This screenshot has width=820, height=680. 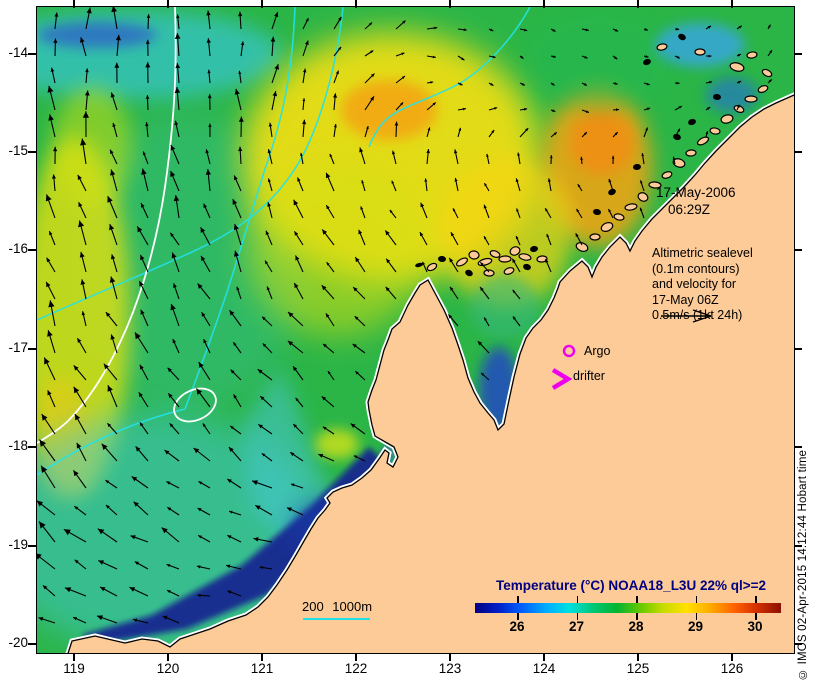 What do you see at coordinates (694, 284) in the screenshot?
I see `altimetry-note-line: and velocity for` at bounding box center [694, 284].